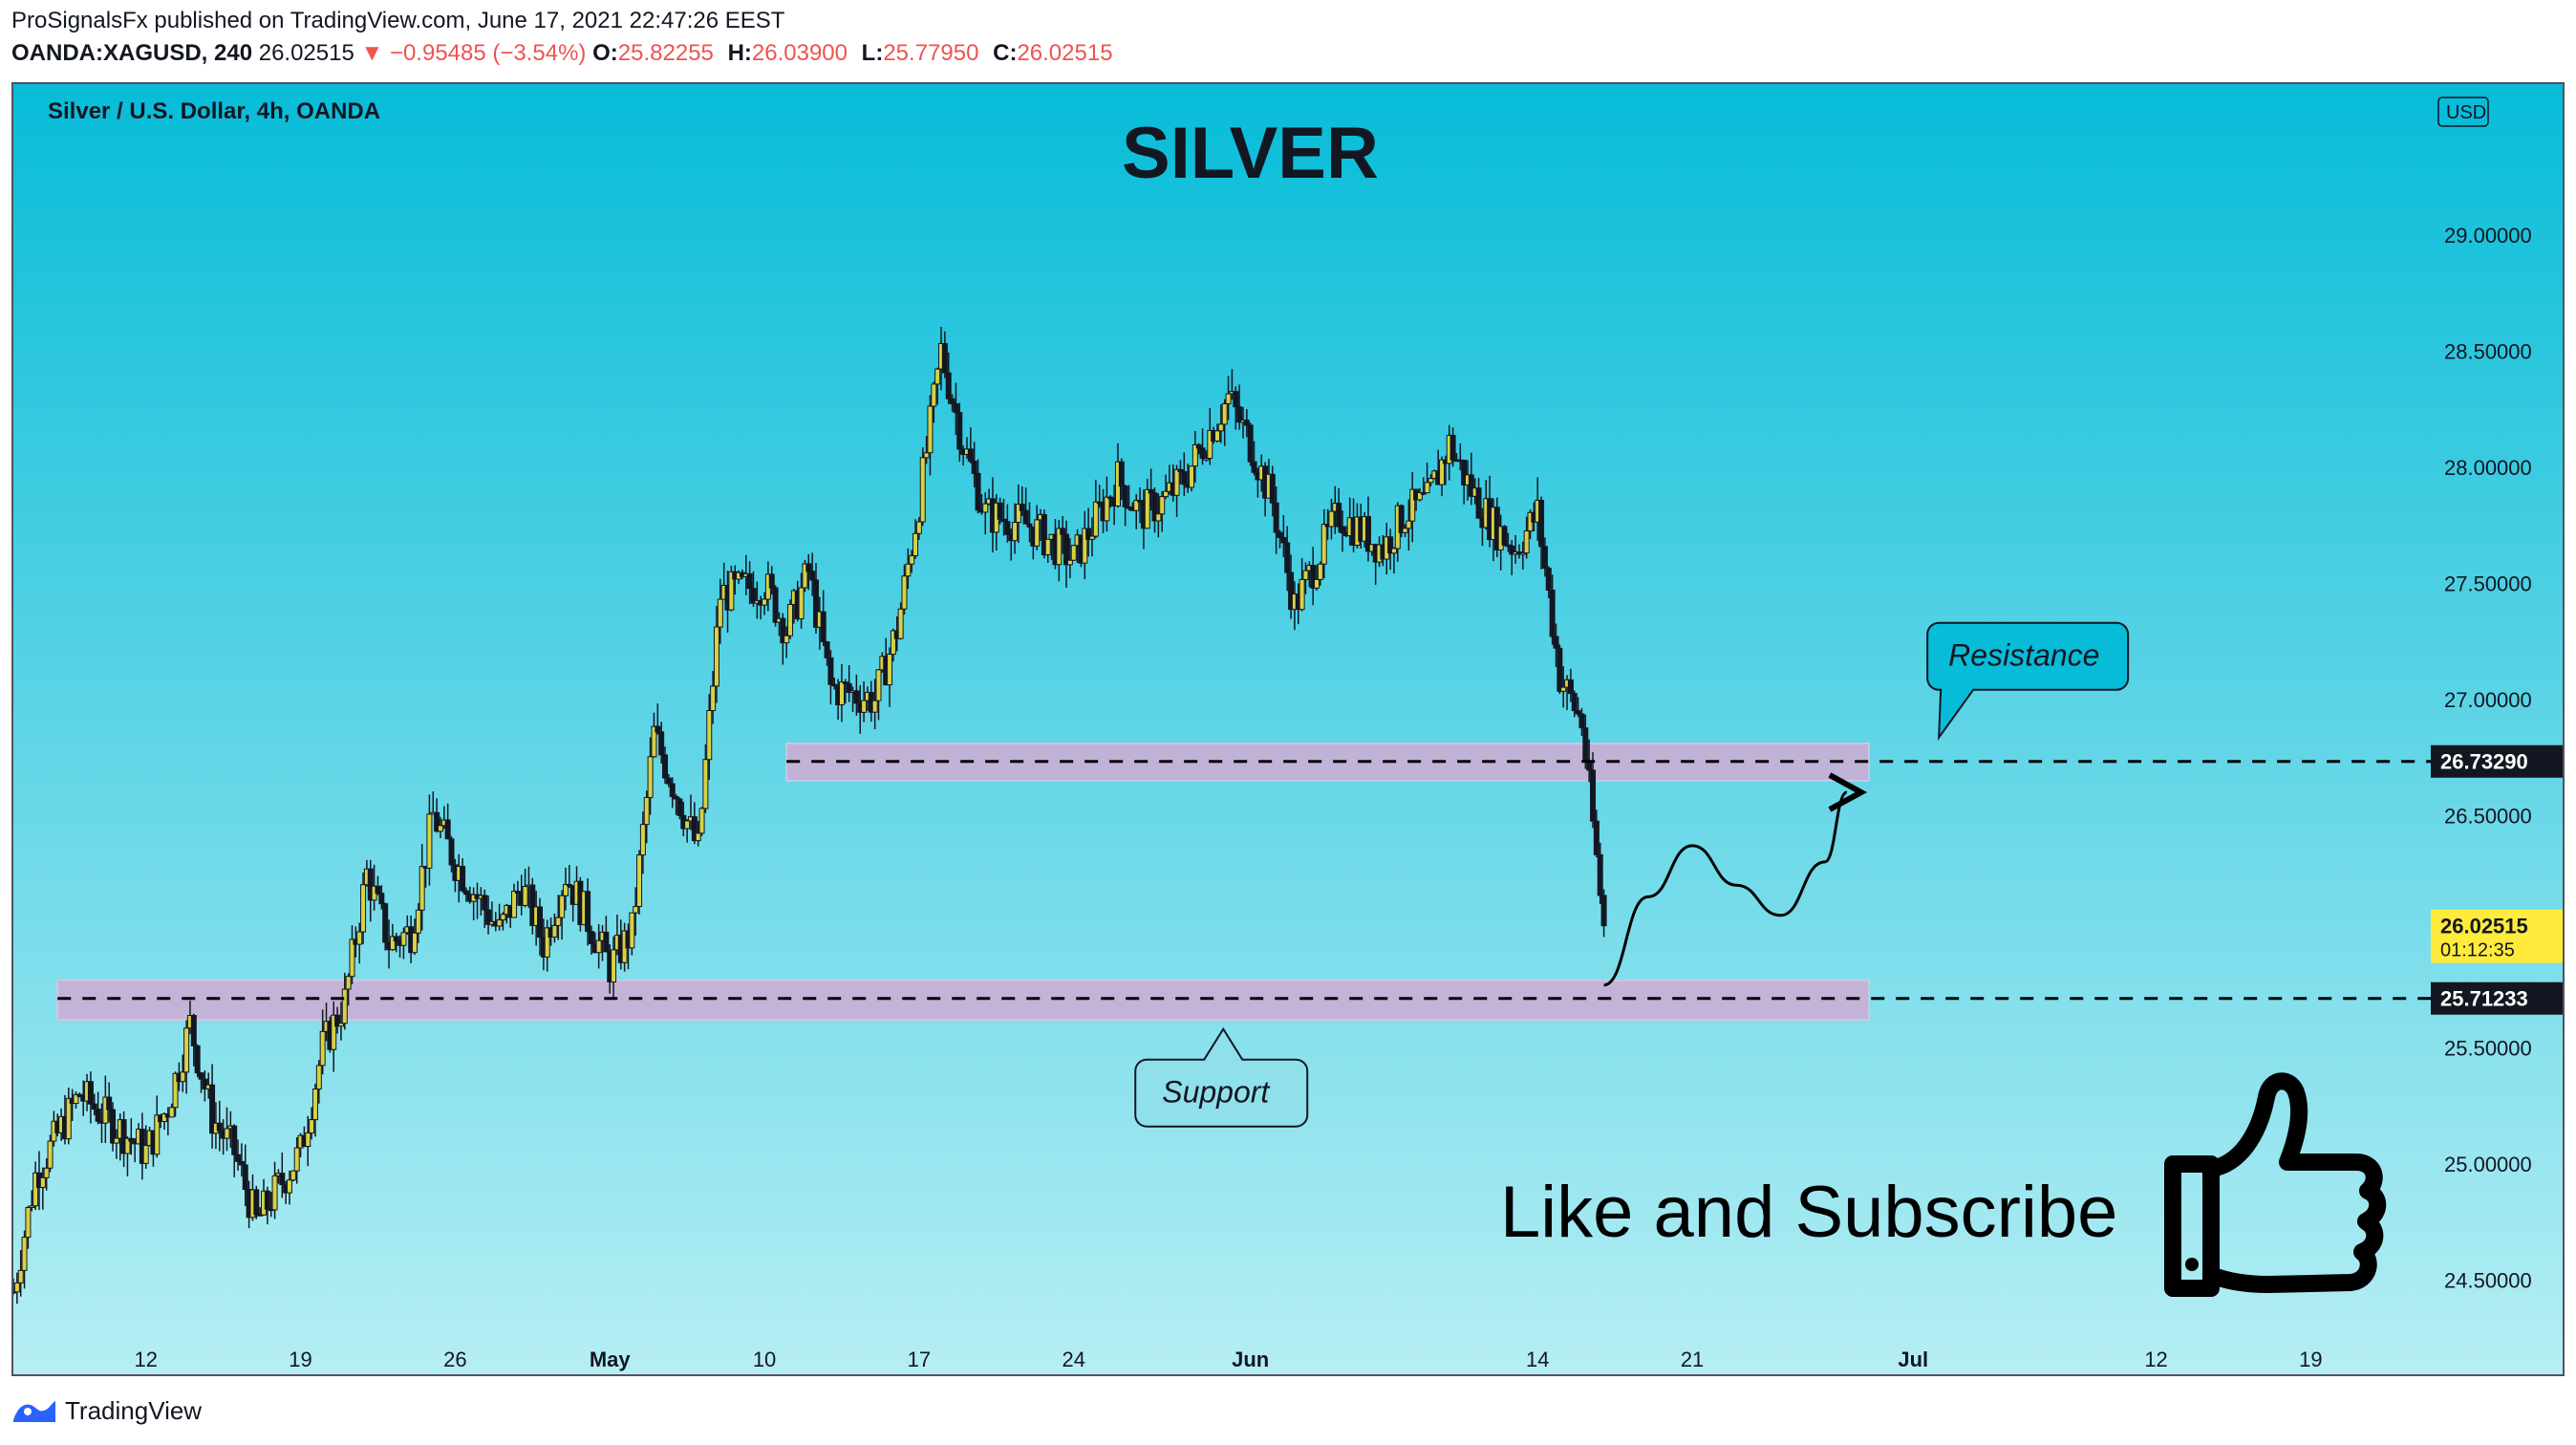  I want to click on x-tick-label: May, so click(611, 1359).